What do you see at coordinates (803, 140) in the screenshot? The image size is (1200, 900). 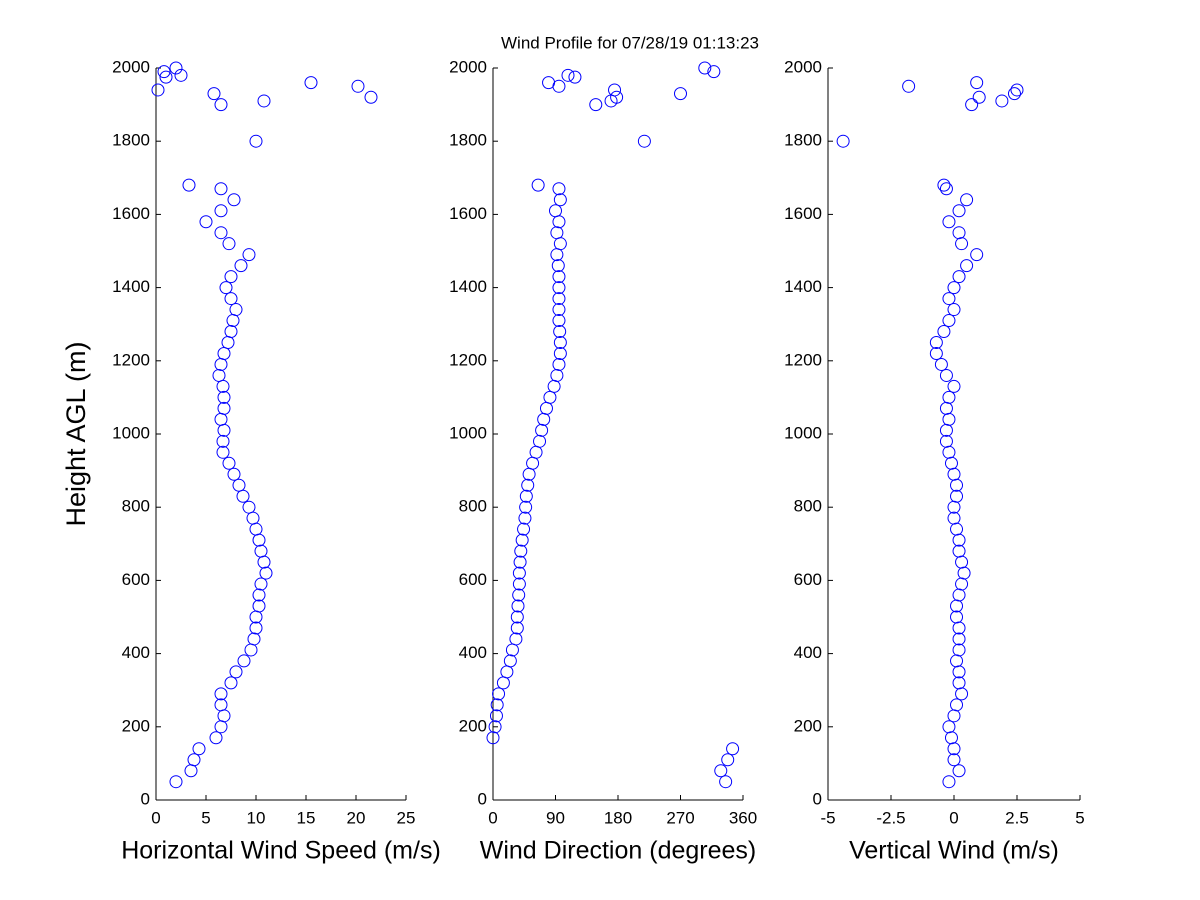 I see `y-tick-label: 1800` at bounding box center [803, 140].